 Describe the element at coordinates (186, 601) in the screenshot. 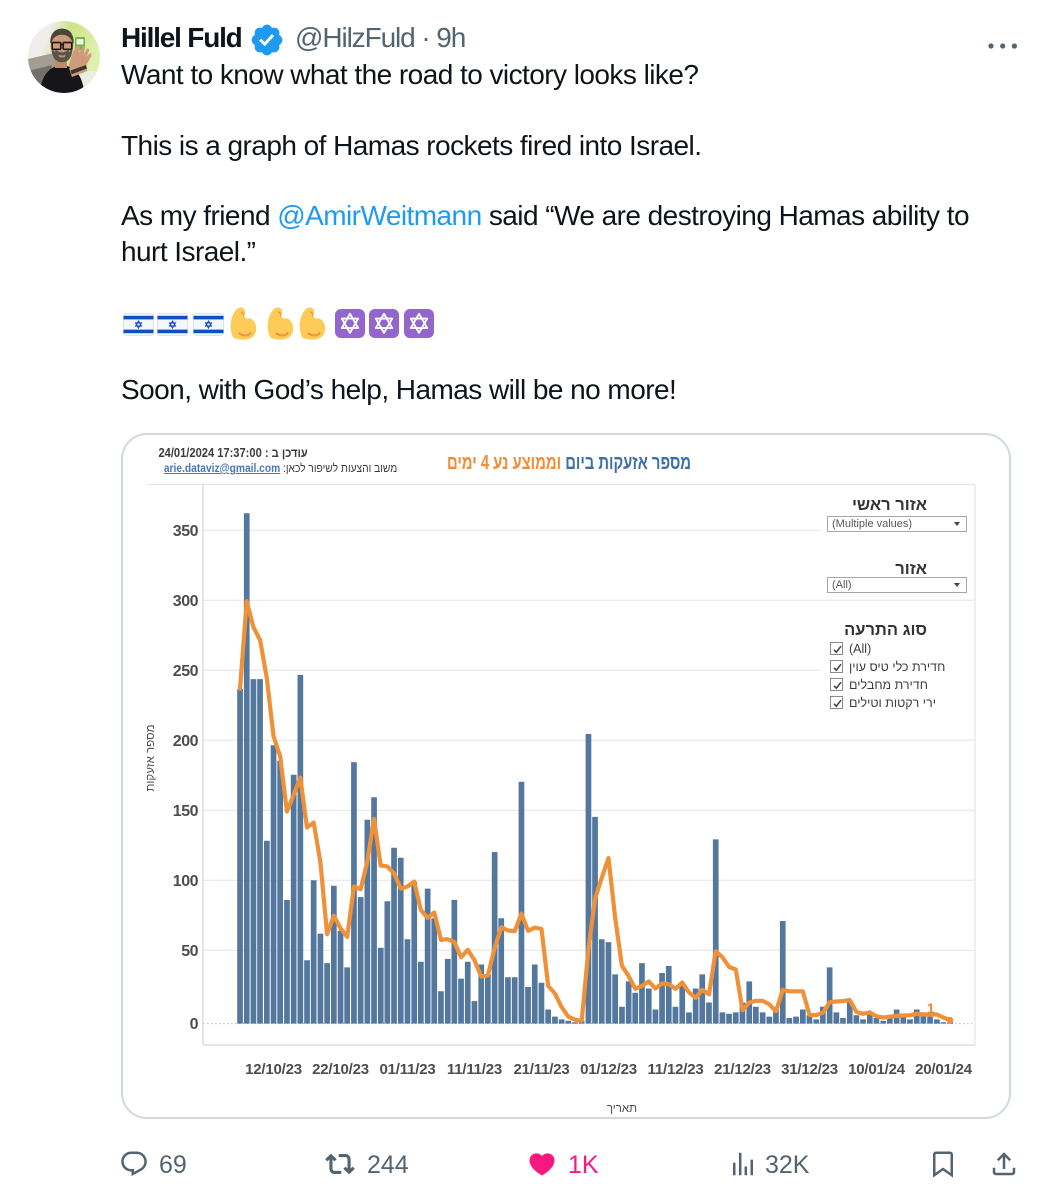

I see `svg-text: 300` at that location.